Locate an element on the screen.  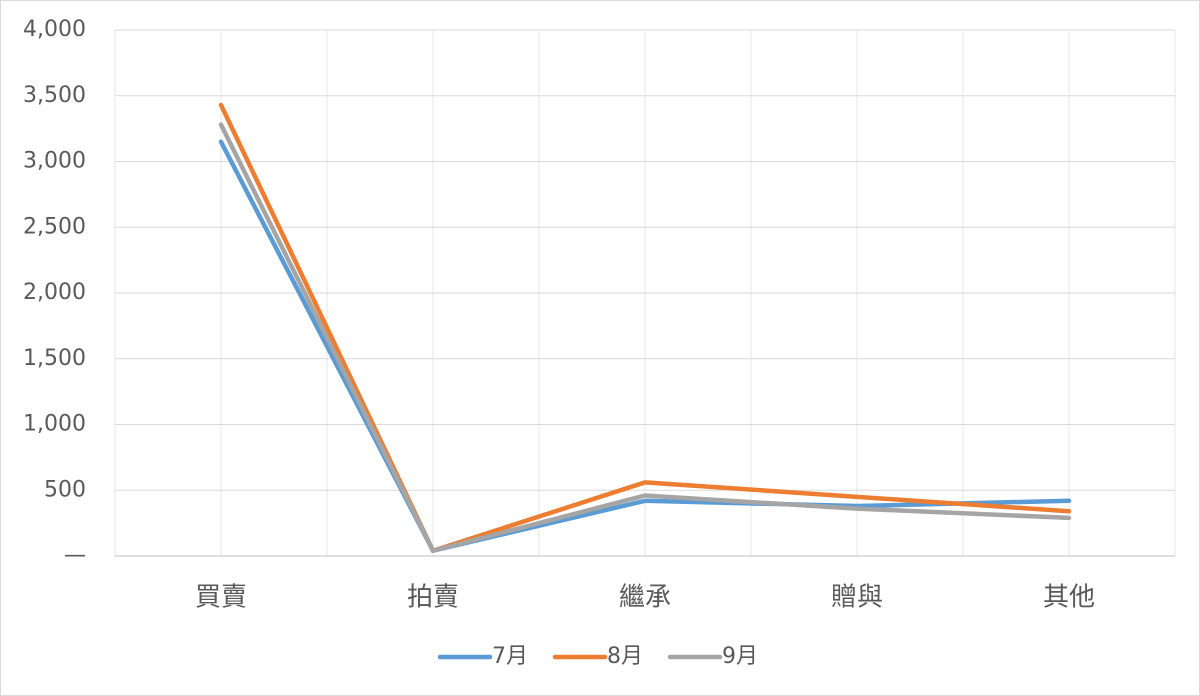
y-tick-label: — is located at coordinates (75, 555).